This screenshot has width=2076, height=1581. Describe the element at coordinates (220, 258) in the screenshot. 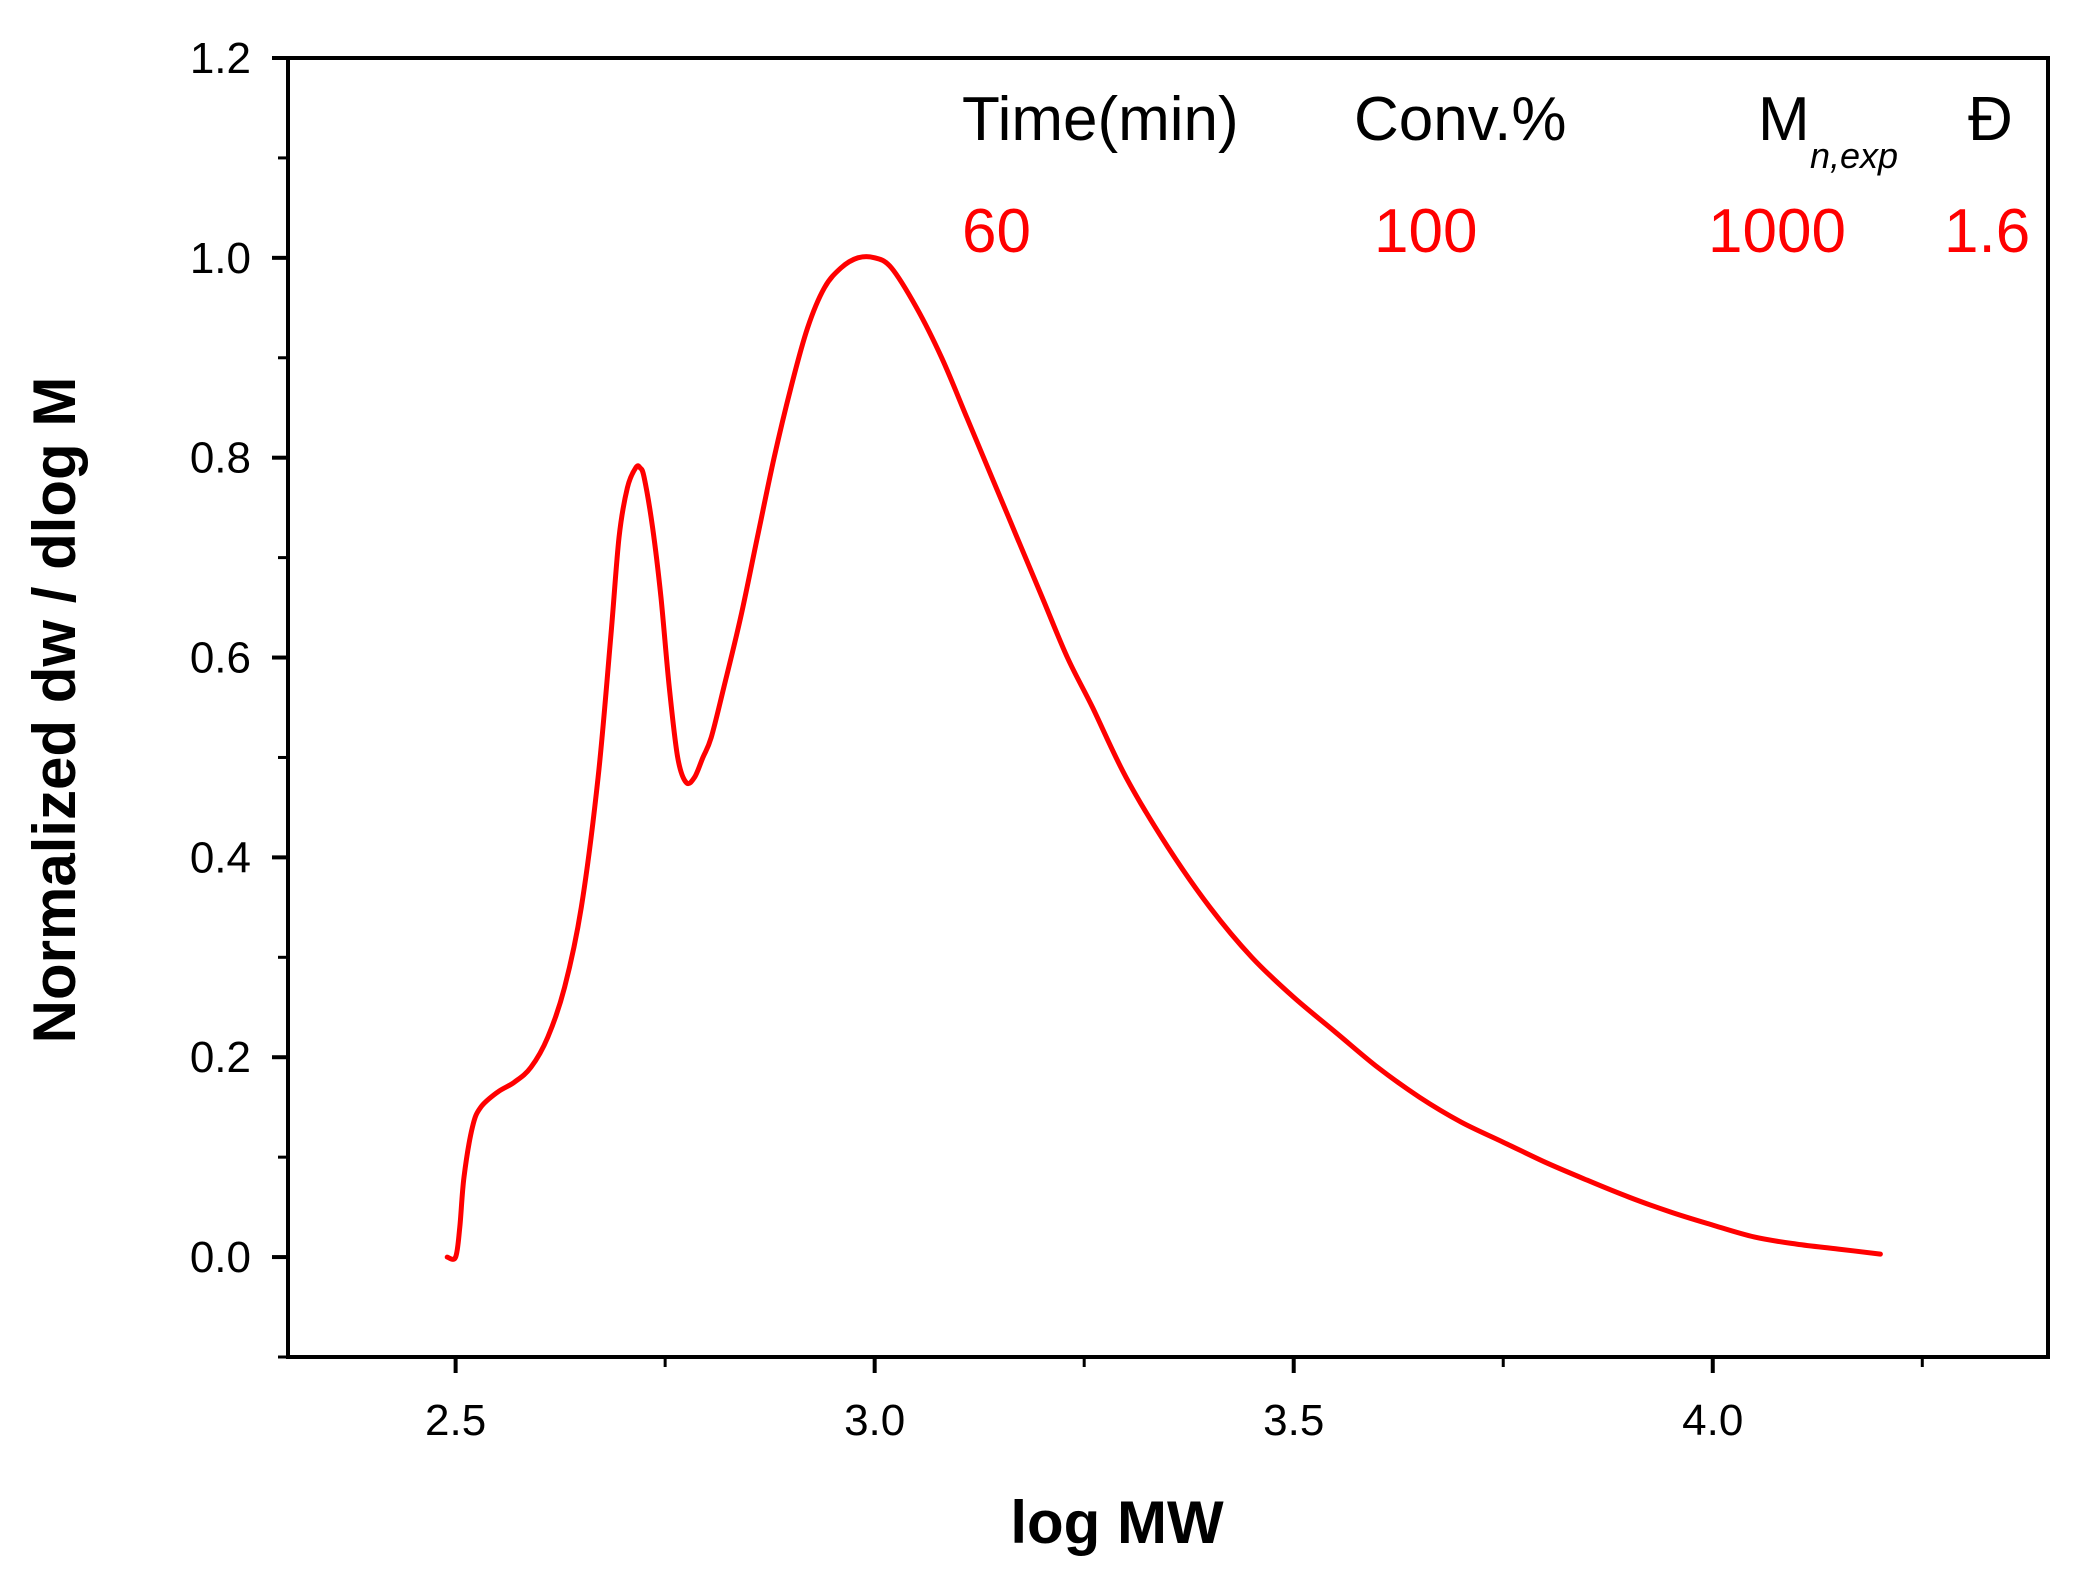

I see `y-tick-label: 1.0` at that location.